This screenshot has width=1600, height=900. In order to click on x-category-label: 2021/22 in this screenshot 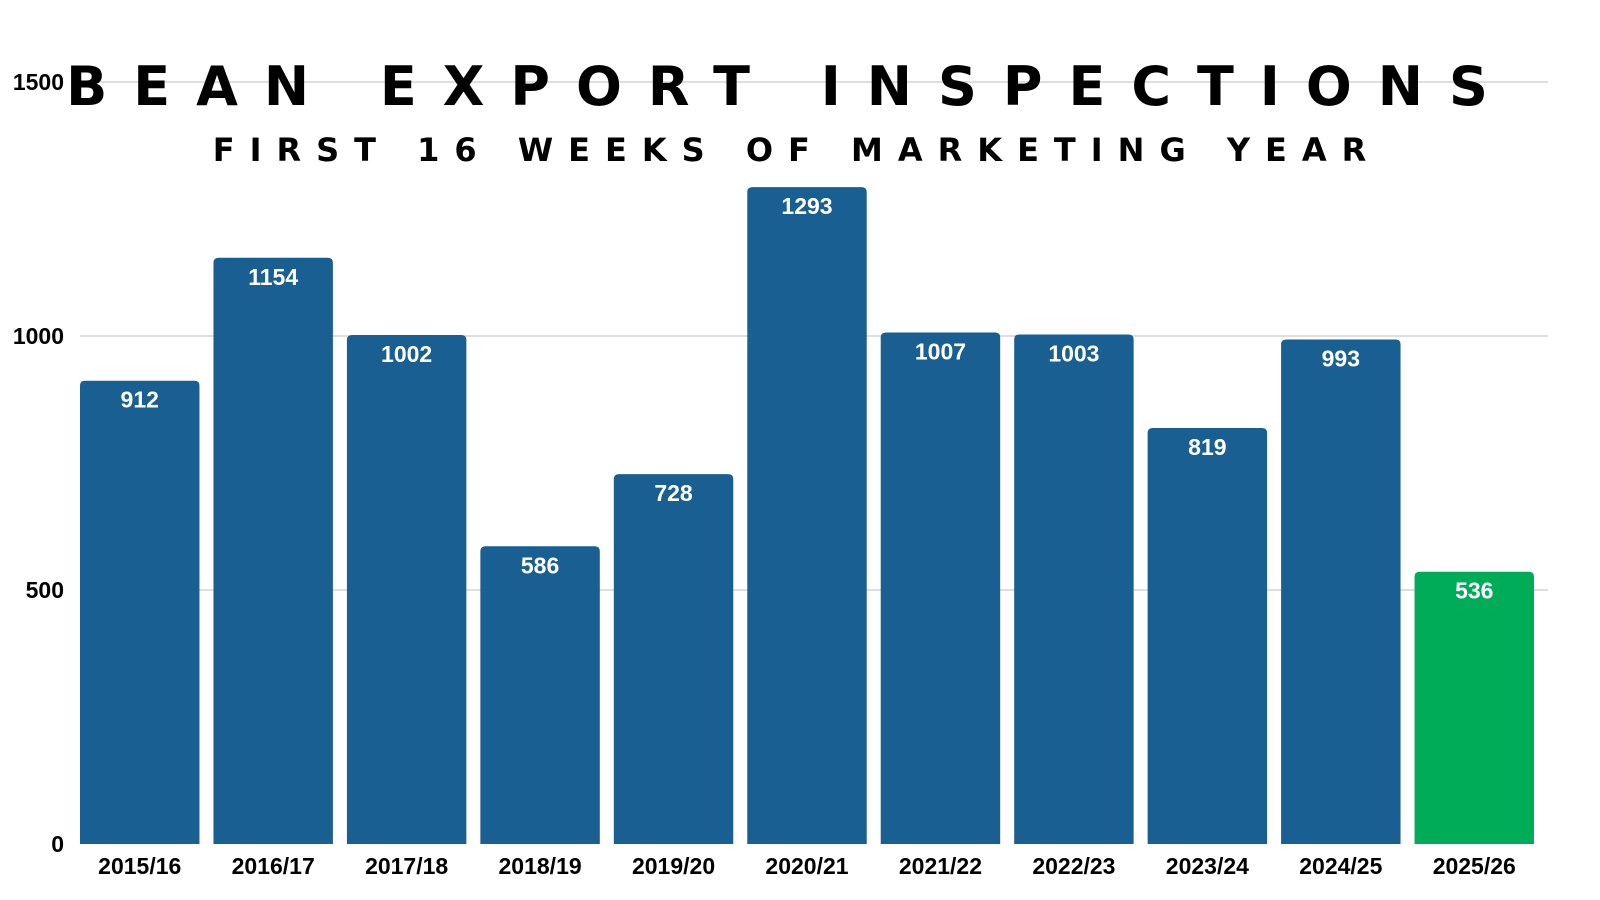, I will do `click(940, 866)`.